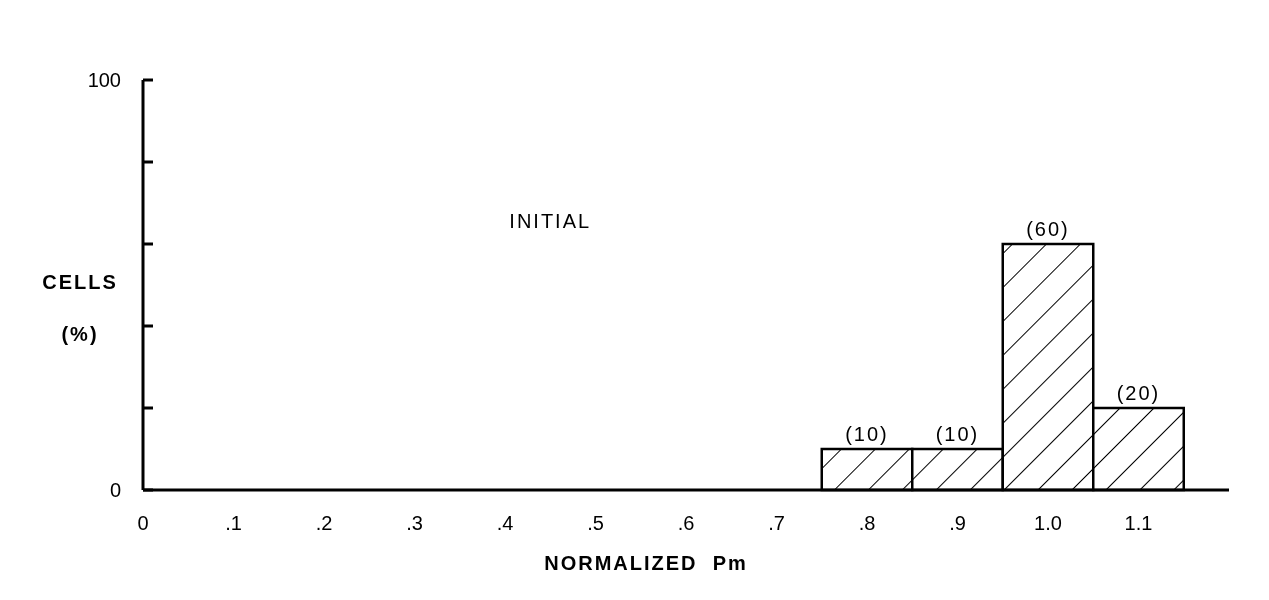  Describe the element at coordinates (595, 523) in the screenshot. I see `x-tick-label: .5` at that location.